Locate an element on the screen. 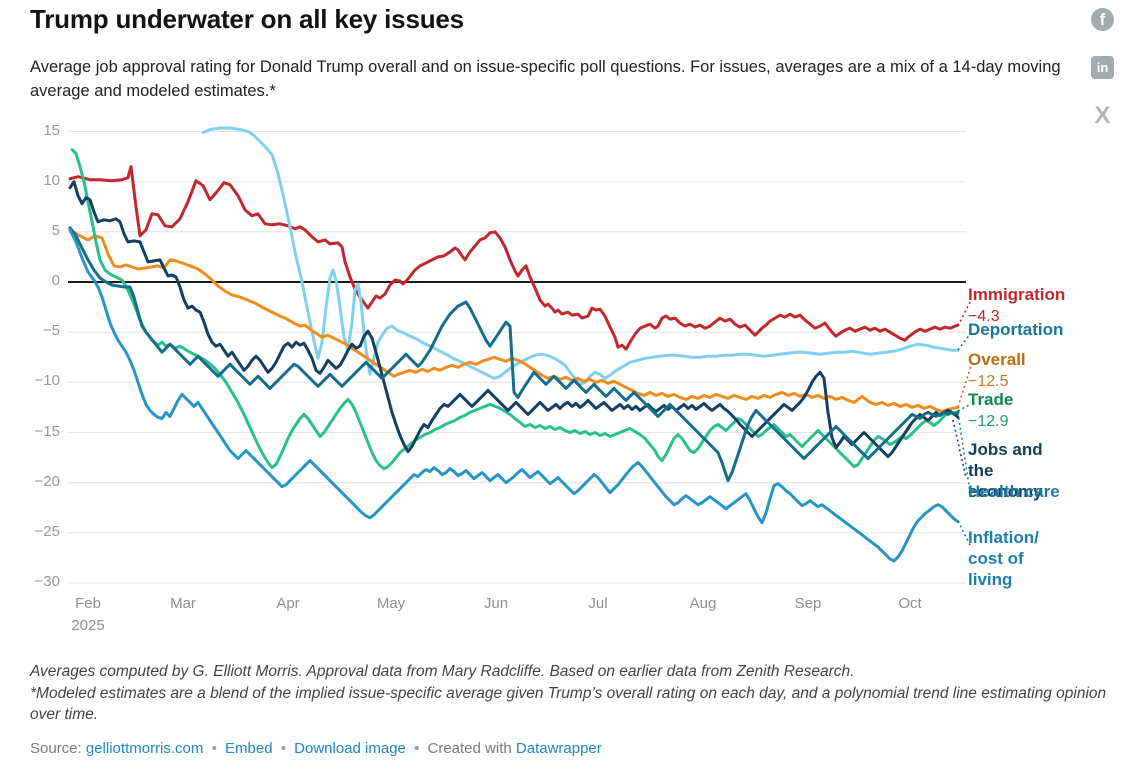 Image resolution: width=1128 pixels, height=775 pixels. series-label-line: Inflation/ is located at coordinates (1003, 537).